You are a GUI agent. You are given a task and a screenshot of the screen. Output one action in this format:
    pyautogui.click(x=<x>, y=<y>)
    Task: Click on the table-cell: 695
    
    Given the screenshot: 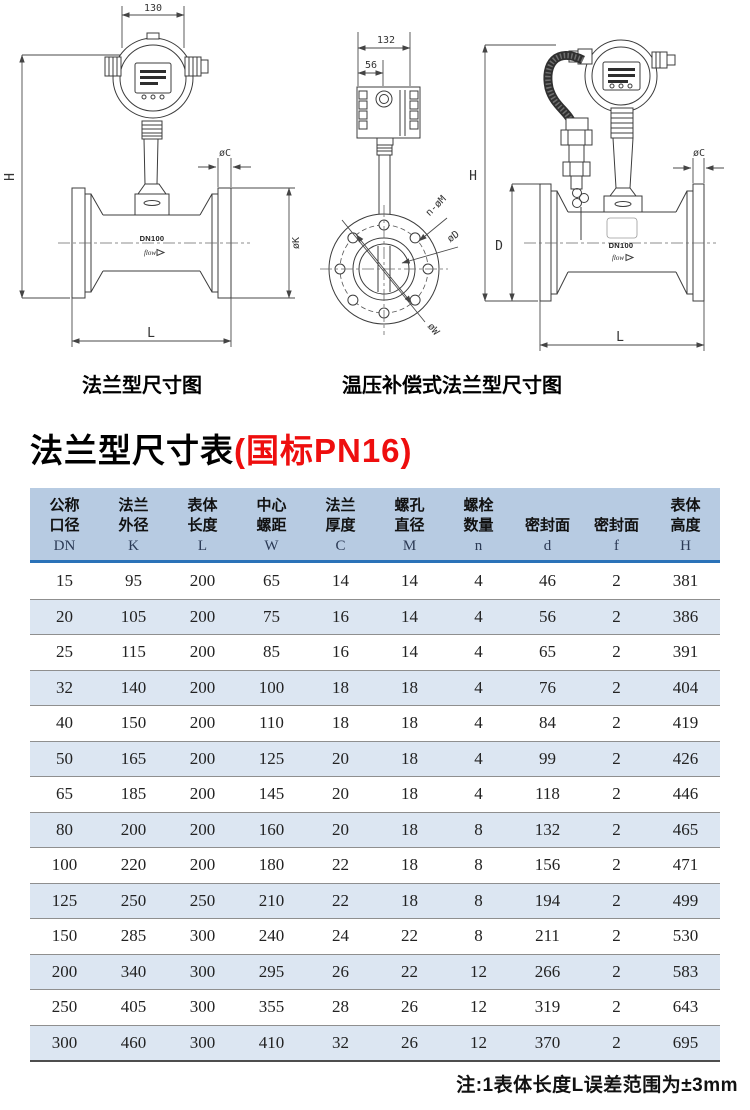 What is the action you would take?
    pyautogui.click(x=685, y=1042)
    